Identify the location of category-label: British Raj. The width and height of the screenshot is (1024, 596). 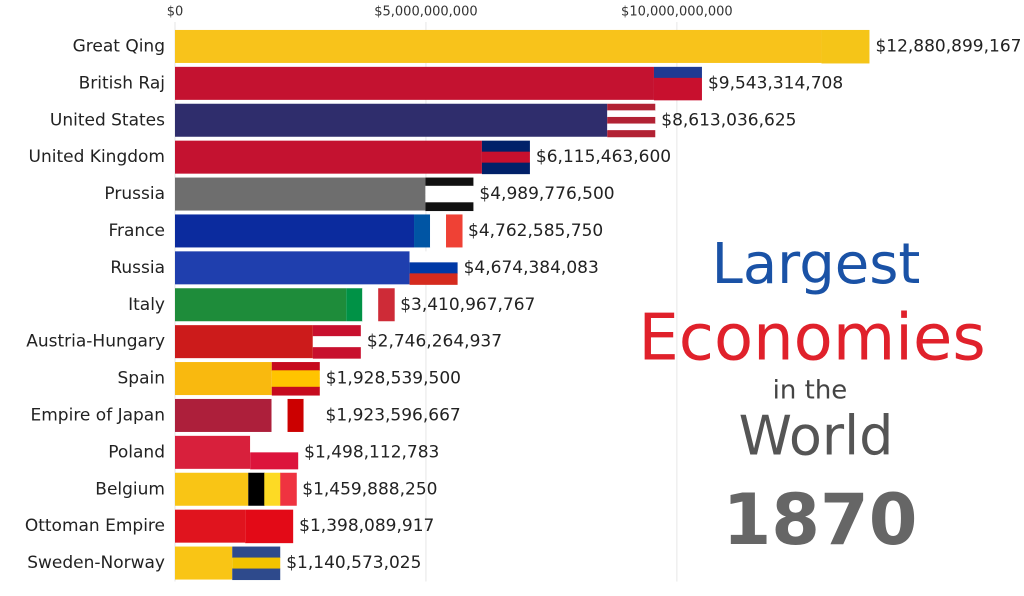
(122, 83).